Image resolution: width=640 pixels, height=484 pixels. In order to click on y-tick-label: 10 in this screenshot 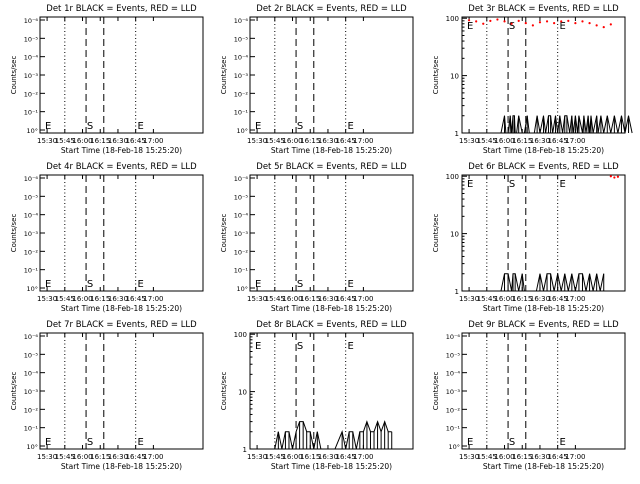, I will do `click(242, 393)`.